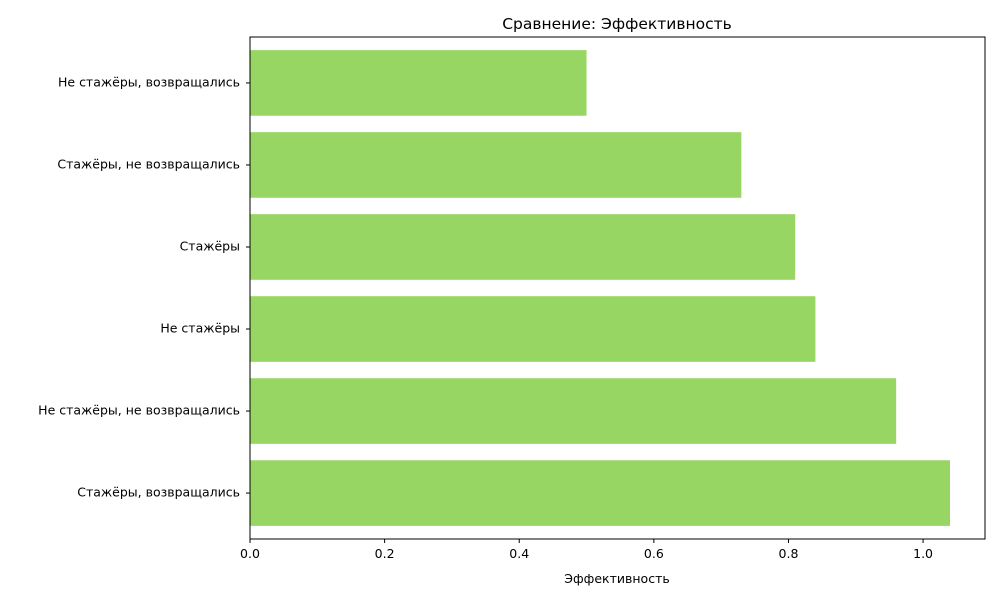 The width and height of the screenshot is (1000, 600). I want to click on y-tick-label: Не стажёры, so click(200, 328).